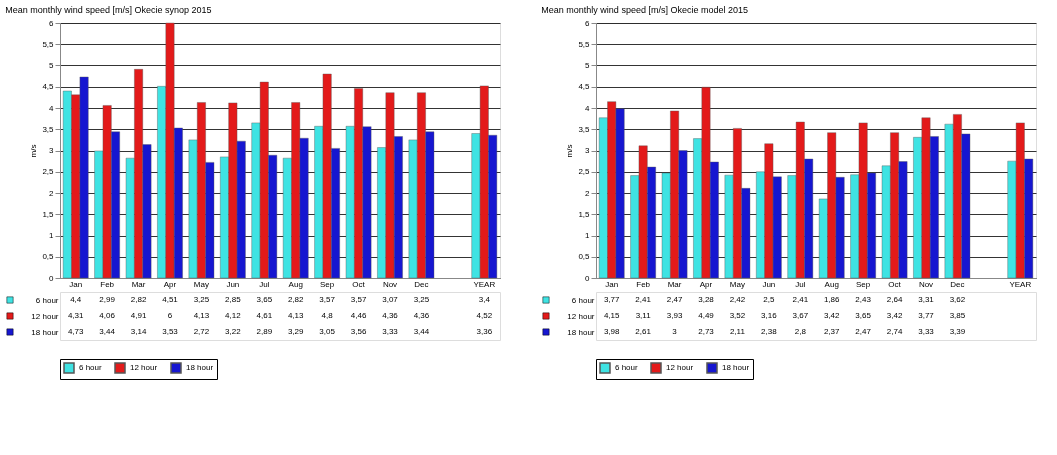 The image size is (1057, 455). What do you see at coordinates (674, 315) in the screenshot?
I see `data-label: 3,93` at bounding box center [674, 315].